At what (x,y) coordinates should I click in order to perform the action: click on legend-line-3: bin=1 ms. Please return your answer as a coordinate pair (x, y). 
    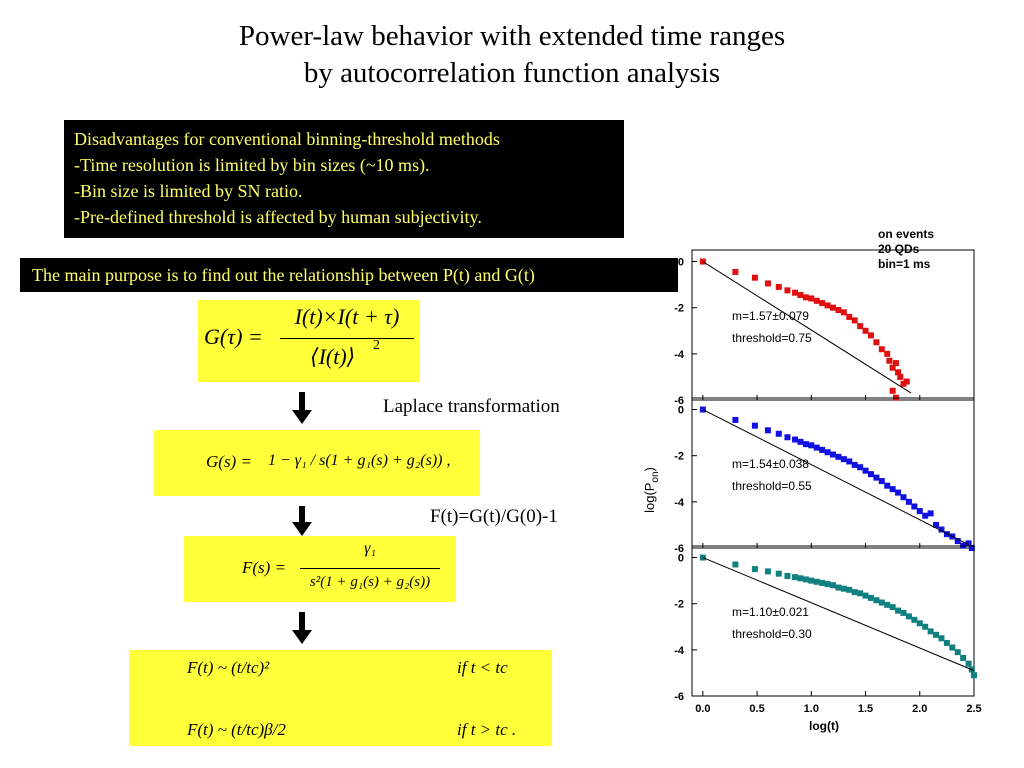
    Looking at the image, I should click on (904, 264).